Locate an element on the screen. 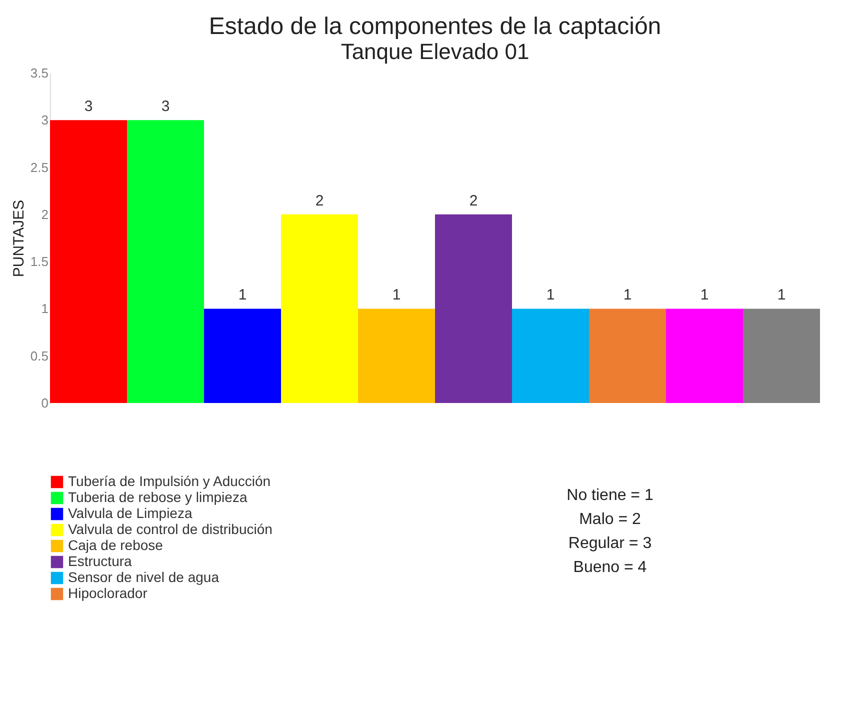  y-tick-label: 1.5 is located at coordinates (39, 262).